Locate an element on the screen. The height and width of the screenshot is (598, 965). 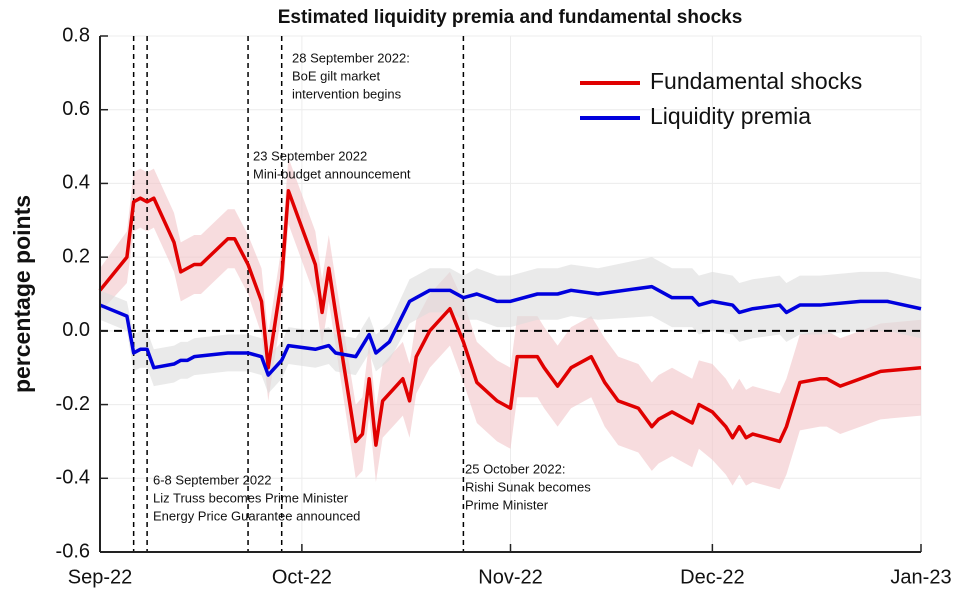
x-tick-label: Dec-22 is located at coordinates (712, 577).